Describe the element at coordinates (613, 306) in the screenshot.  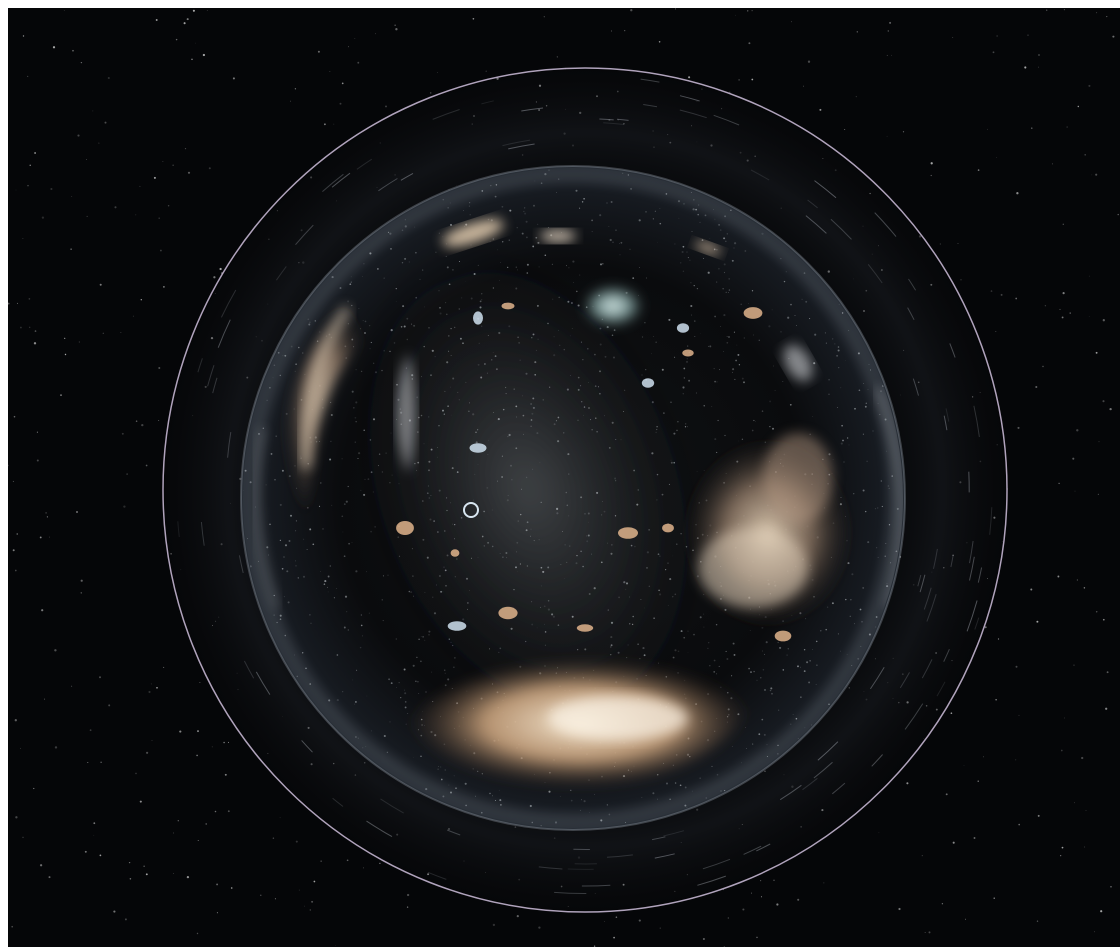
I see `cyan-nebula` at that location.